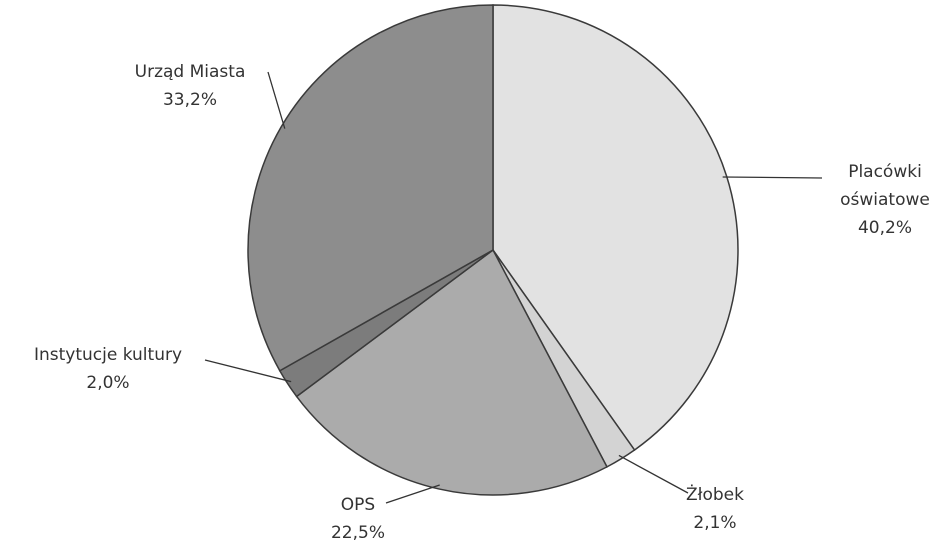  I want to click on value-label: 33,2%, so click(190, 100).